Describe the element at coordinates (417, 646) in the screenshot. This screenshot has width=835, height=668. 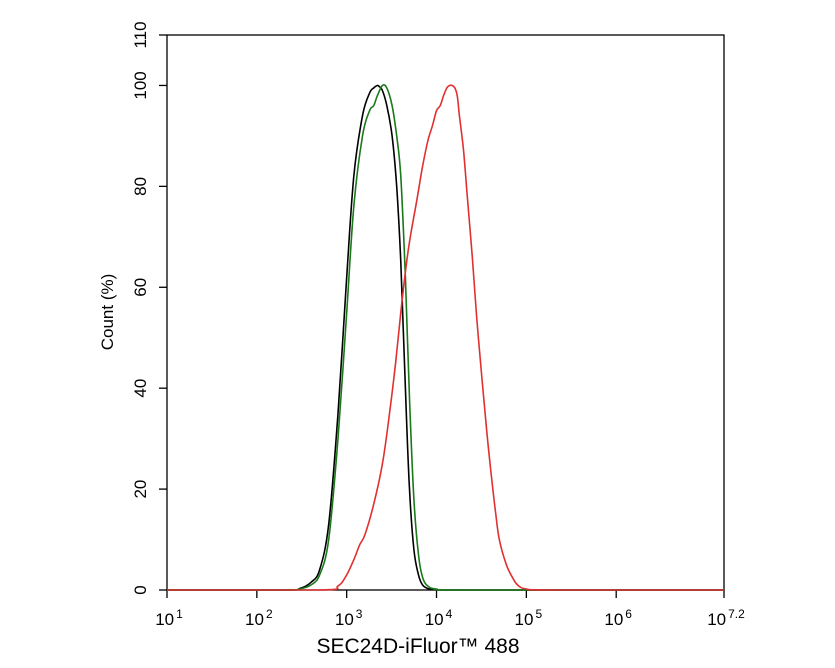
I see `x-axis-title: SEC24D-iFluor™ 488` at that location.